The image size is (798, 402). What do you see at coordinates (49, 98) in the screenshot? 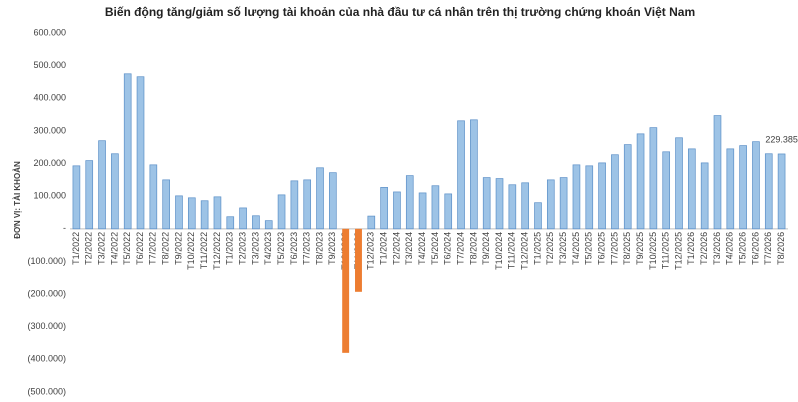
I see `y-tick-label: 400.000` at bounding box center [49, 98].